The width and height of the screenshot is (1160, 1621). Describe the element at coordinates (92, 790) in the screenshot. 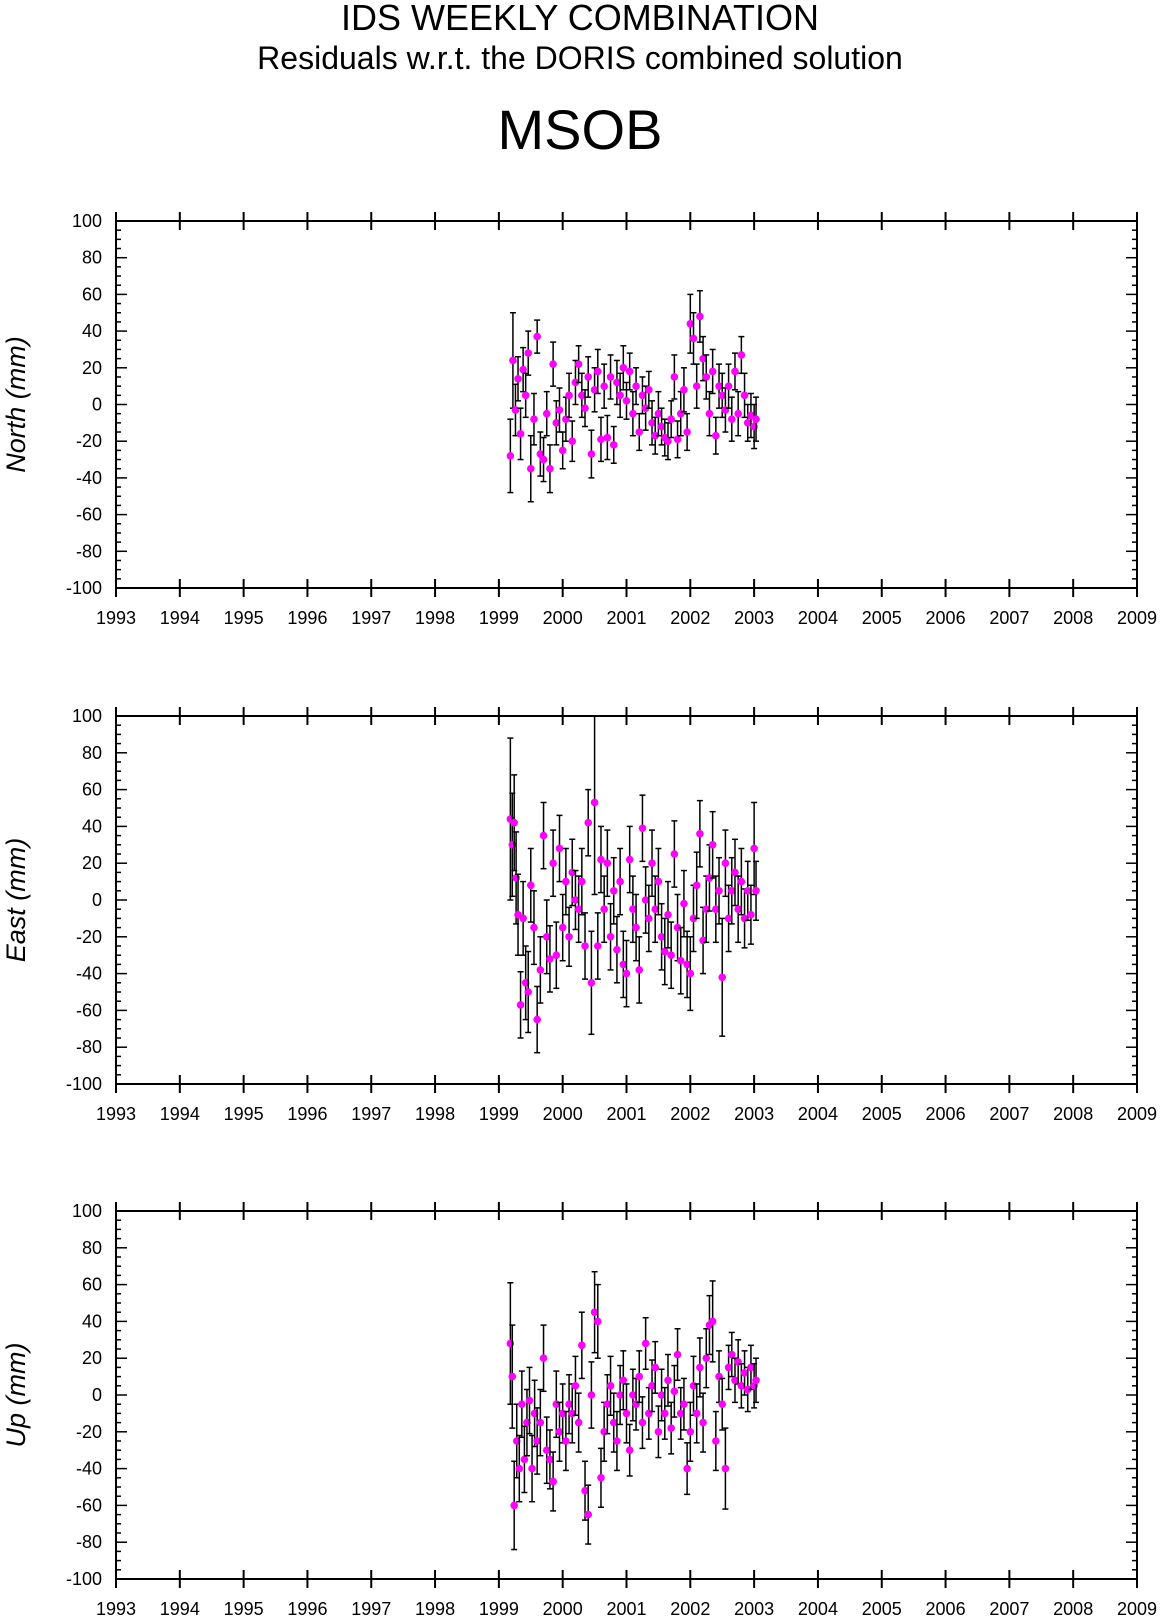

I see `y-tick-label: 60` at that location.